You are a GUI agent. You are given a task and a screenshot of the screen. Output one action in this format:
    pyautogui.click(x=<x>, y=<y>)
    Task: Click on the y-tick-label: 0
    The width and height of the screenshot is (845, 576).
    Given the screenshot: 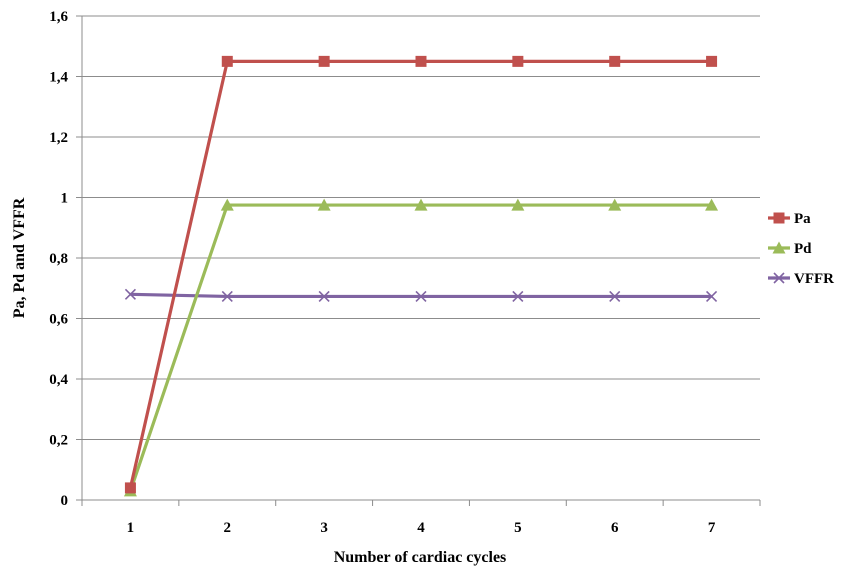 What is the action you would take?
    pyautogui.click(x=65, y=501)
    